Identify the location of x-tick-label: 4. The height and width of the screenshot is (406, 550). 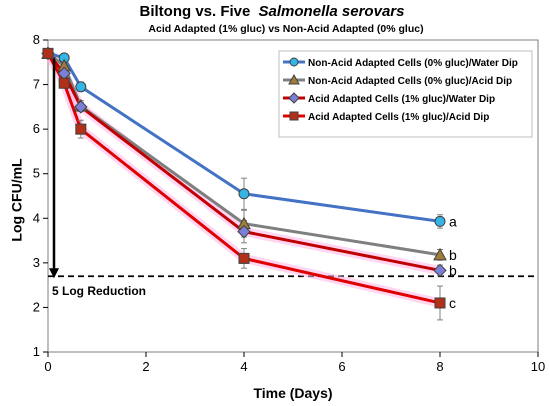
(243, 366).